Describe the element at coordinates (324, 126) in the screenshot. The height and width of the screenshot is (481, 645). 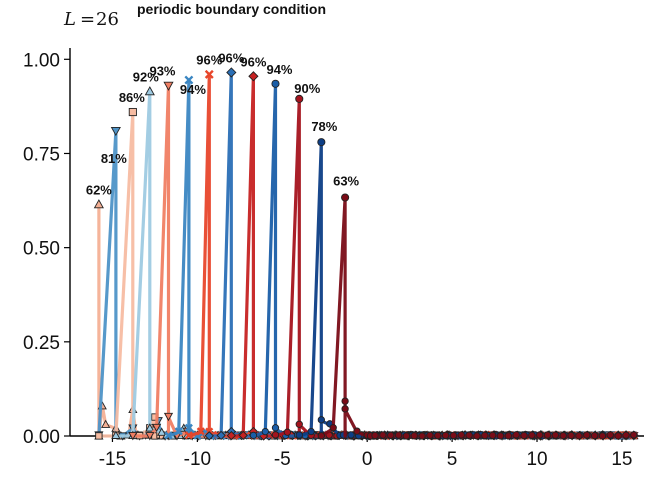
I see `peak-label: 78%` at that location.